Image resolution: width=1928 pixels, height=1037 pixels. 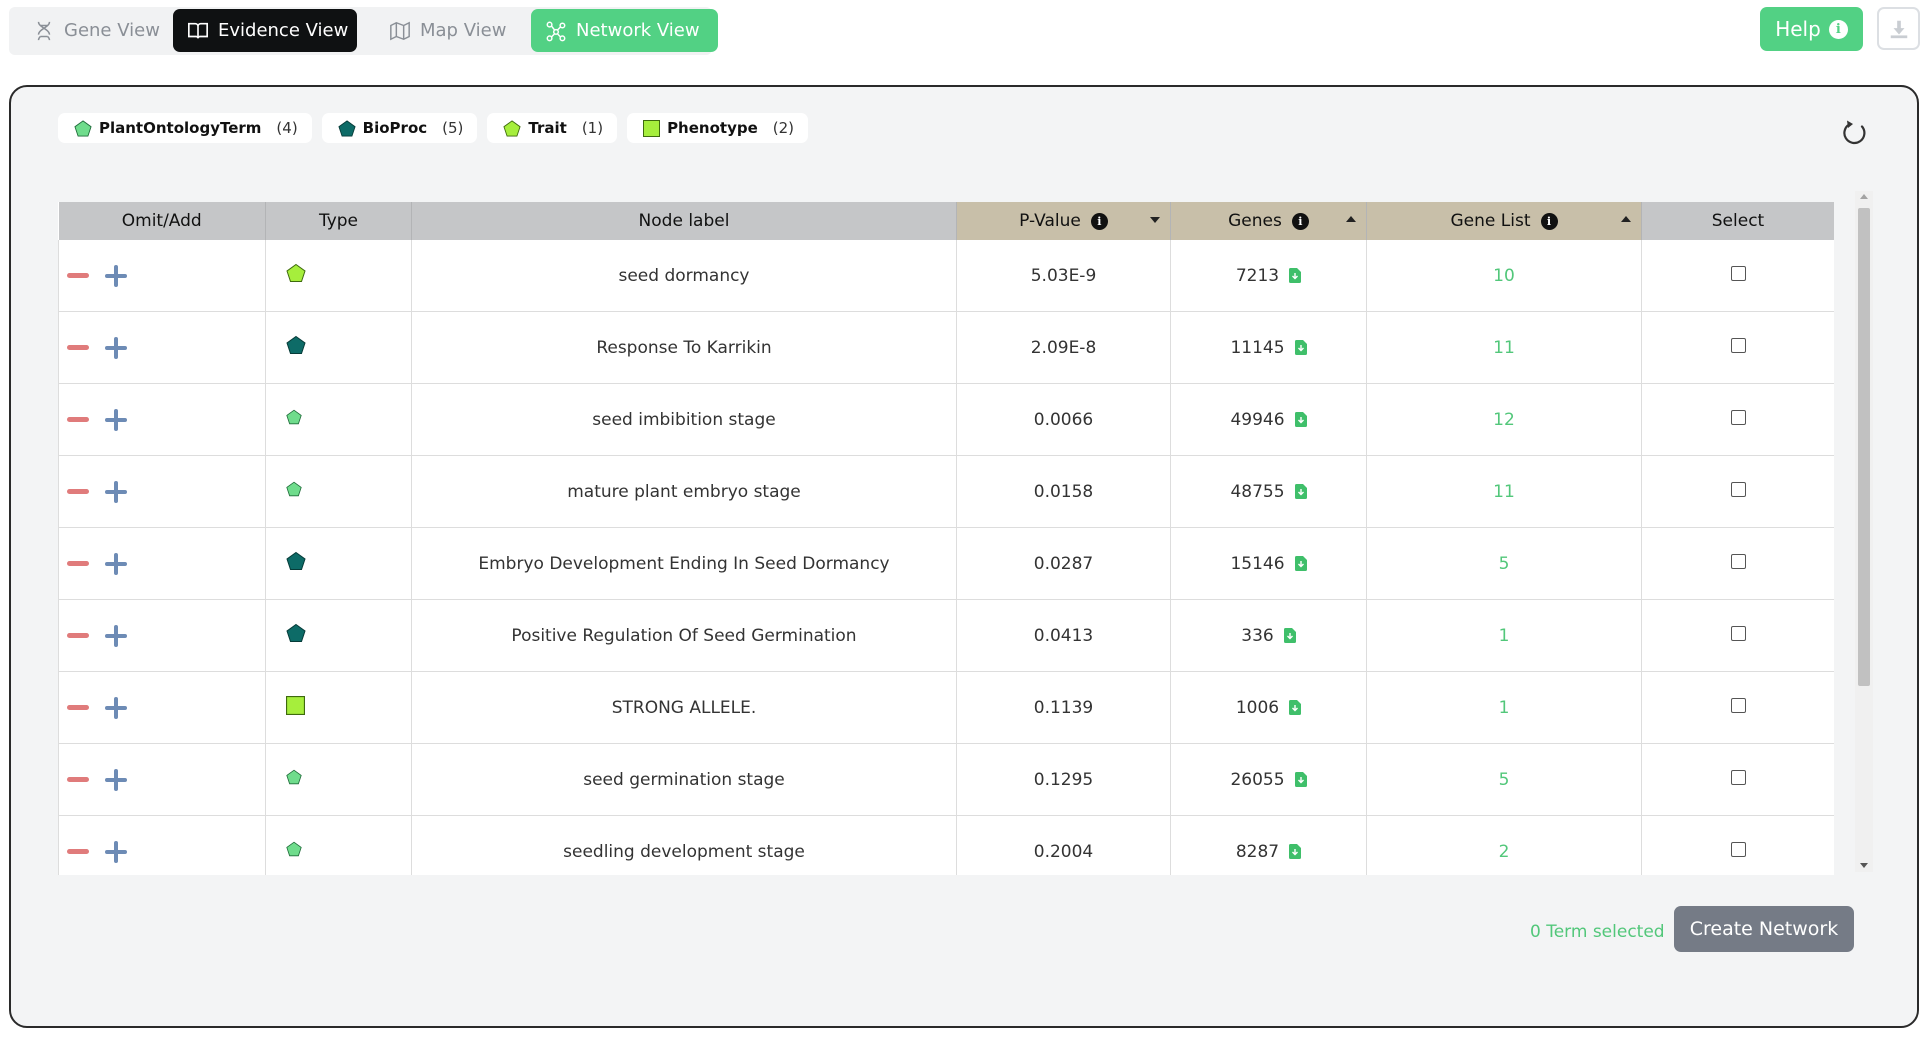 I want to click on genes-cell: 48755, so click(x=1268, y=491).